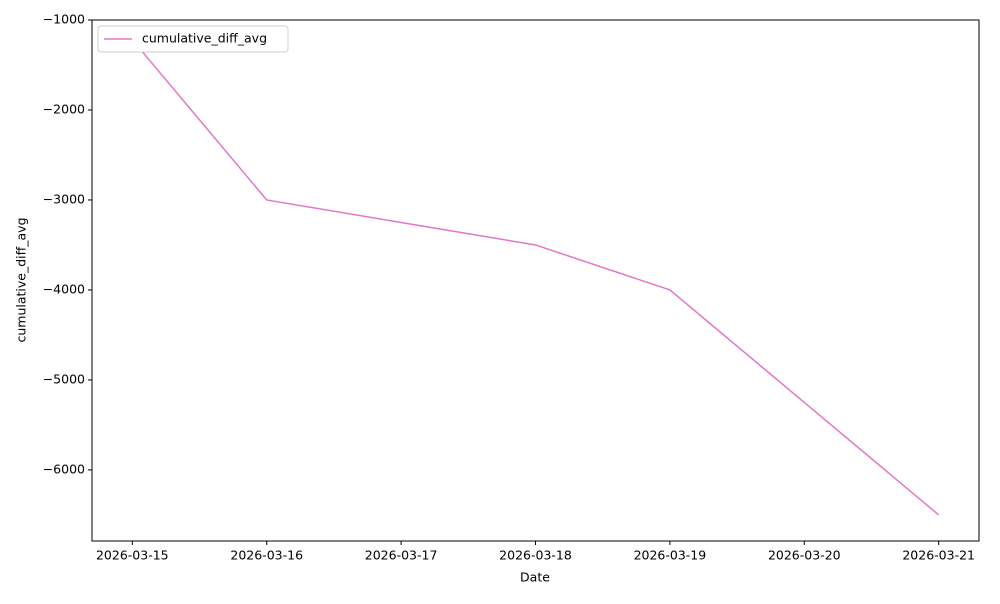  I want to click on y-tick-label: −5000, so click(64, 378).